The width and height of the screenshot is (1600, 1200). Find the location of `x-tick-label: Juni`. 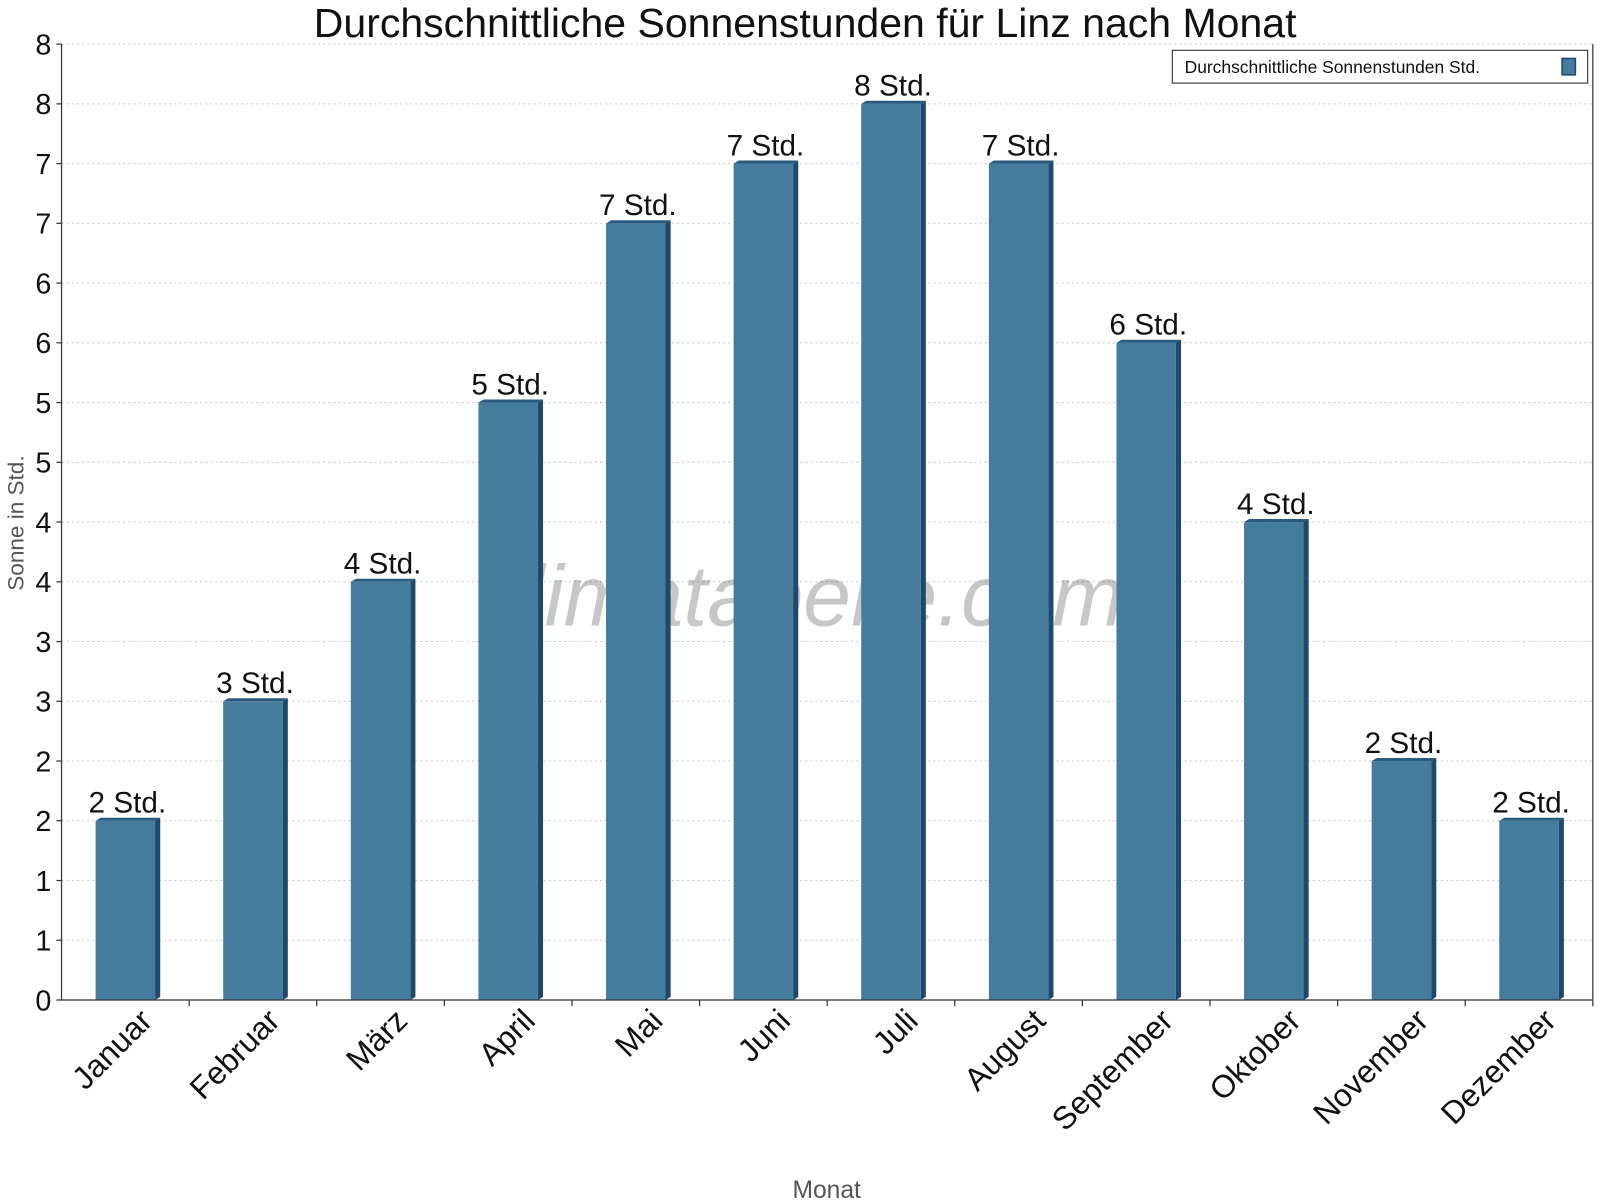

x-tick-label: Juni is located at coordinates (763, 1035).